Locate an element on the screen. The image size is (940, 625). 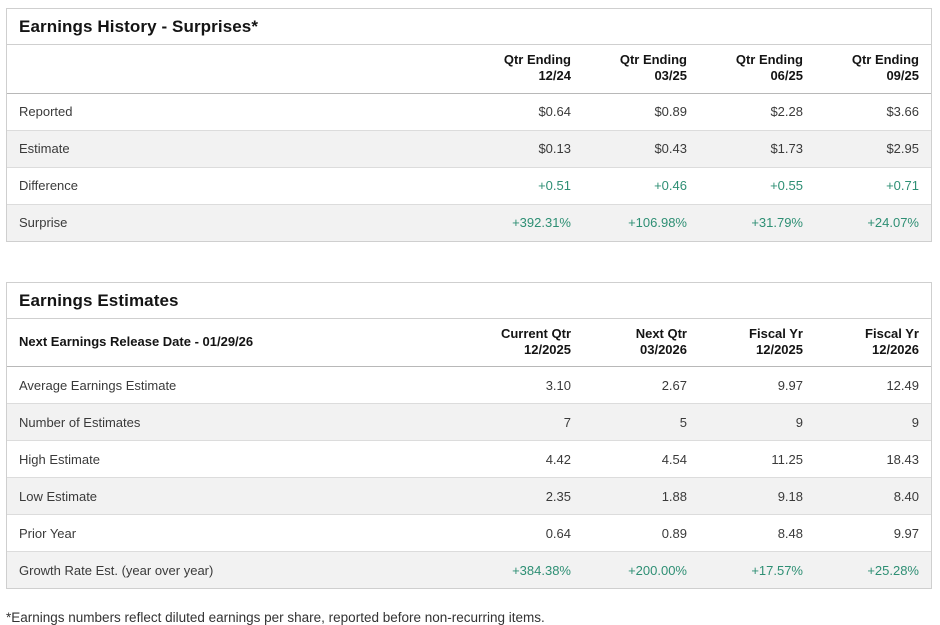
cell-value: 7 is located at coordinates (525, 422).